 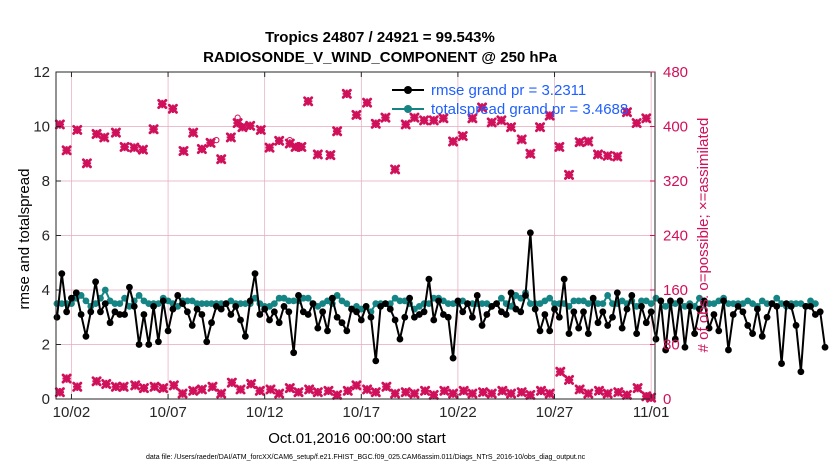 What do you see at coordinates (675, 72) in the screenshot?
I see `y2-tick-label: 480` at bounding box center [675, 72].